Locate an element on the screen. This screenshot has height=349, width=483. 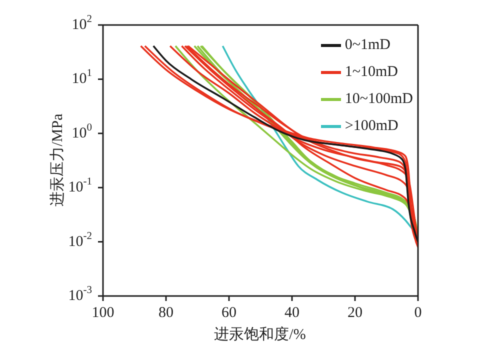
x-axis-title: 进汞饱和度/% is located at coordinates (260, 334).